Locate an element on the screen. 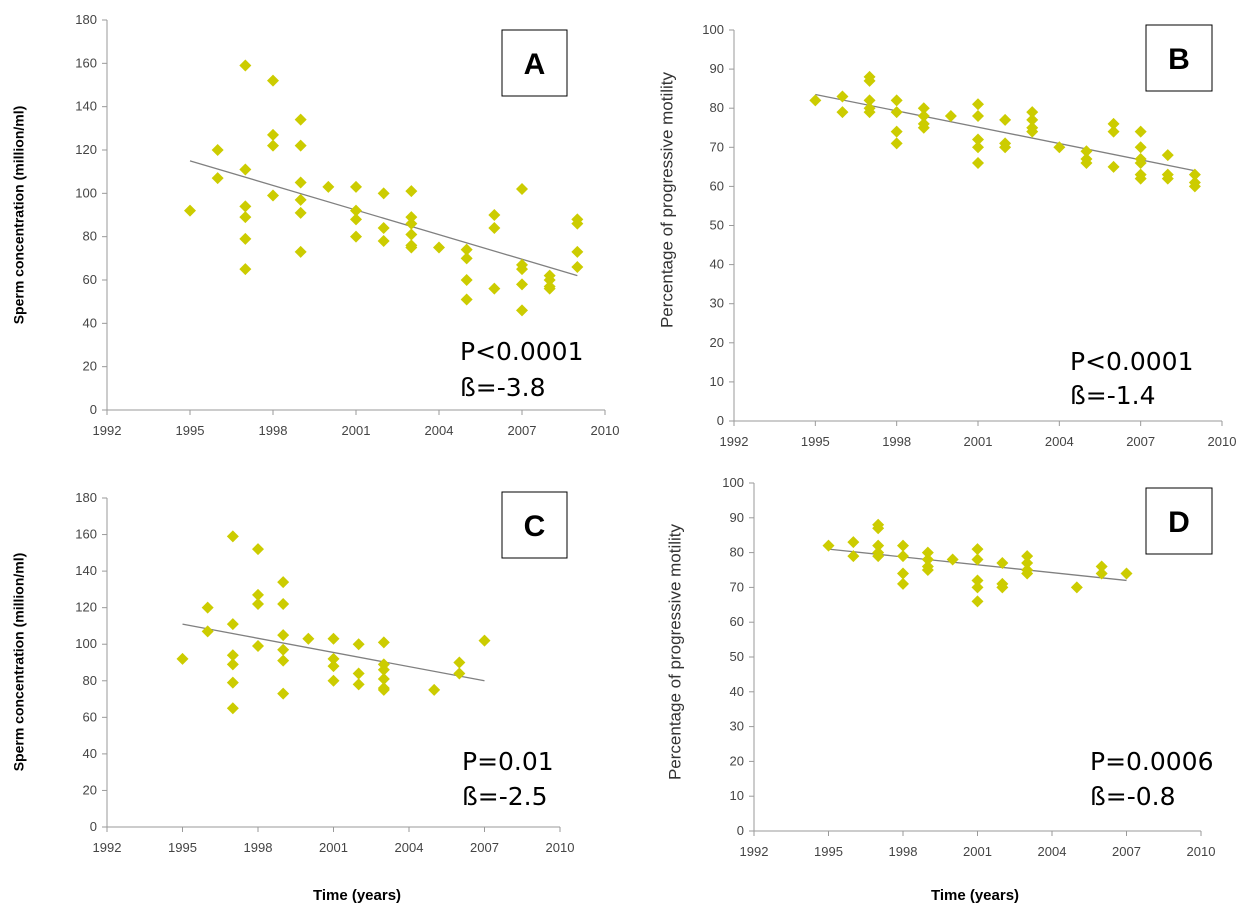 The image size is (1253, 914). y-tick-label: 70 is located at coordinates (737, 586).